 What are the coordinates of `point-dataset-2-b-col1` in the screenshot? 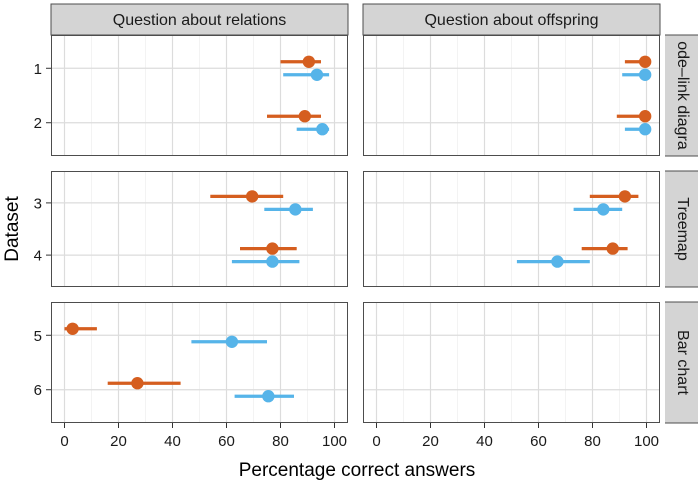 It's located at (322, 129).